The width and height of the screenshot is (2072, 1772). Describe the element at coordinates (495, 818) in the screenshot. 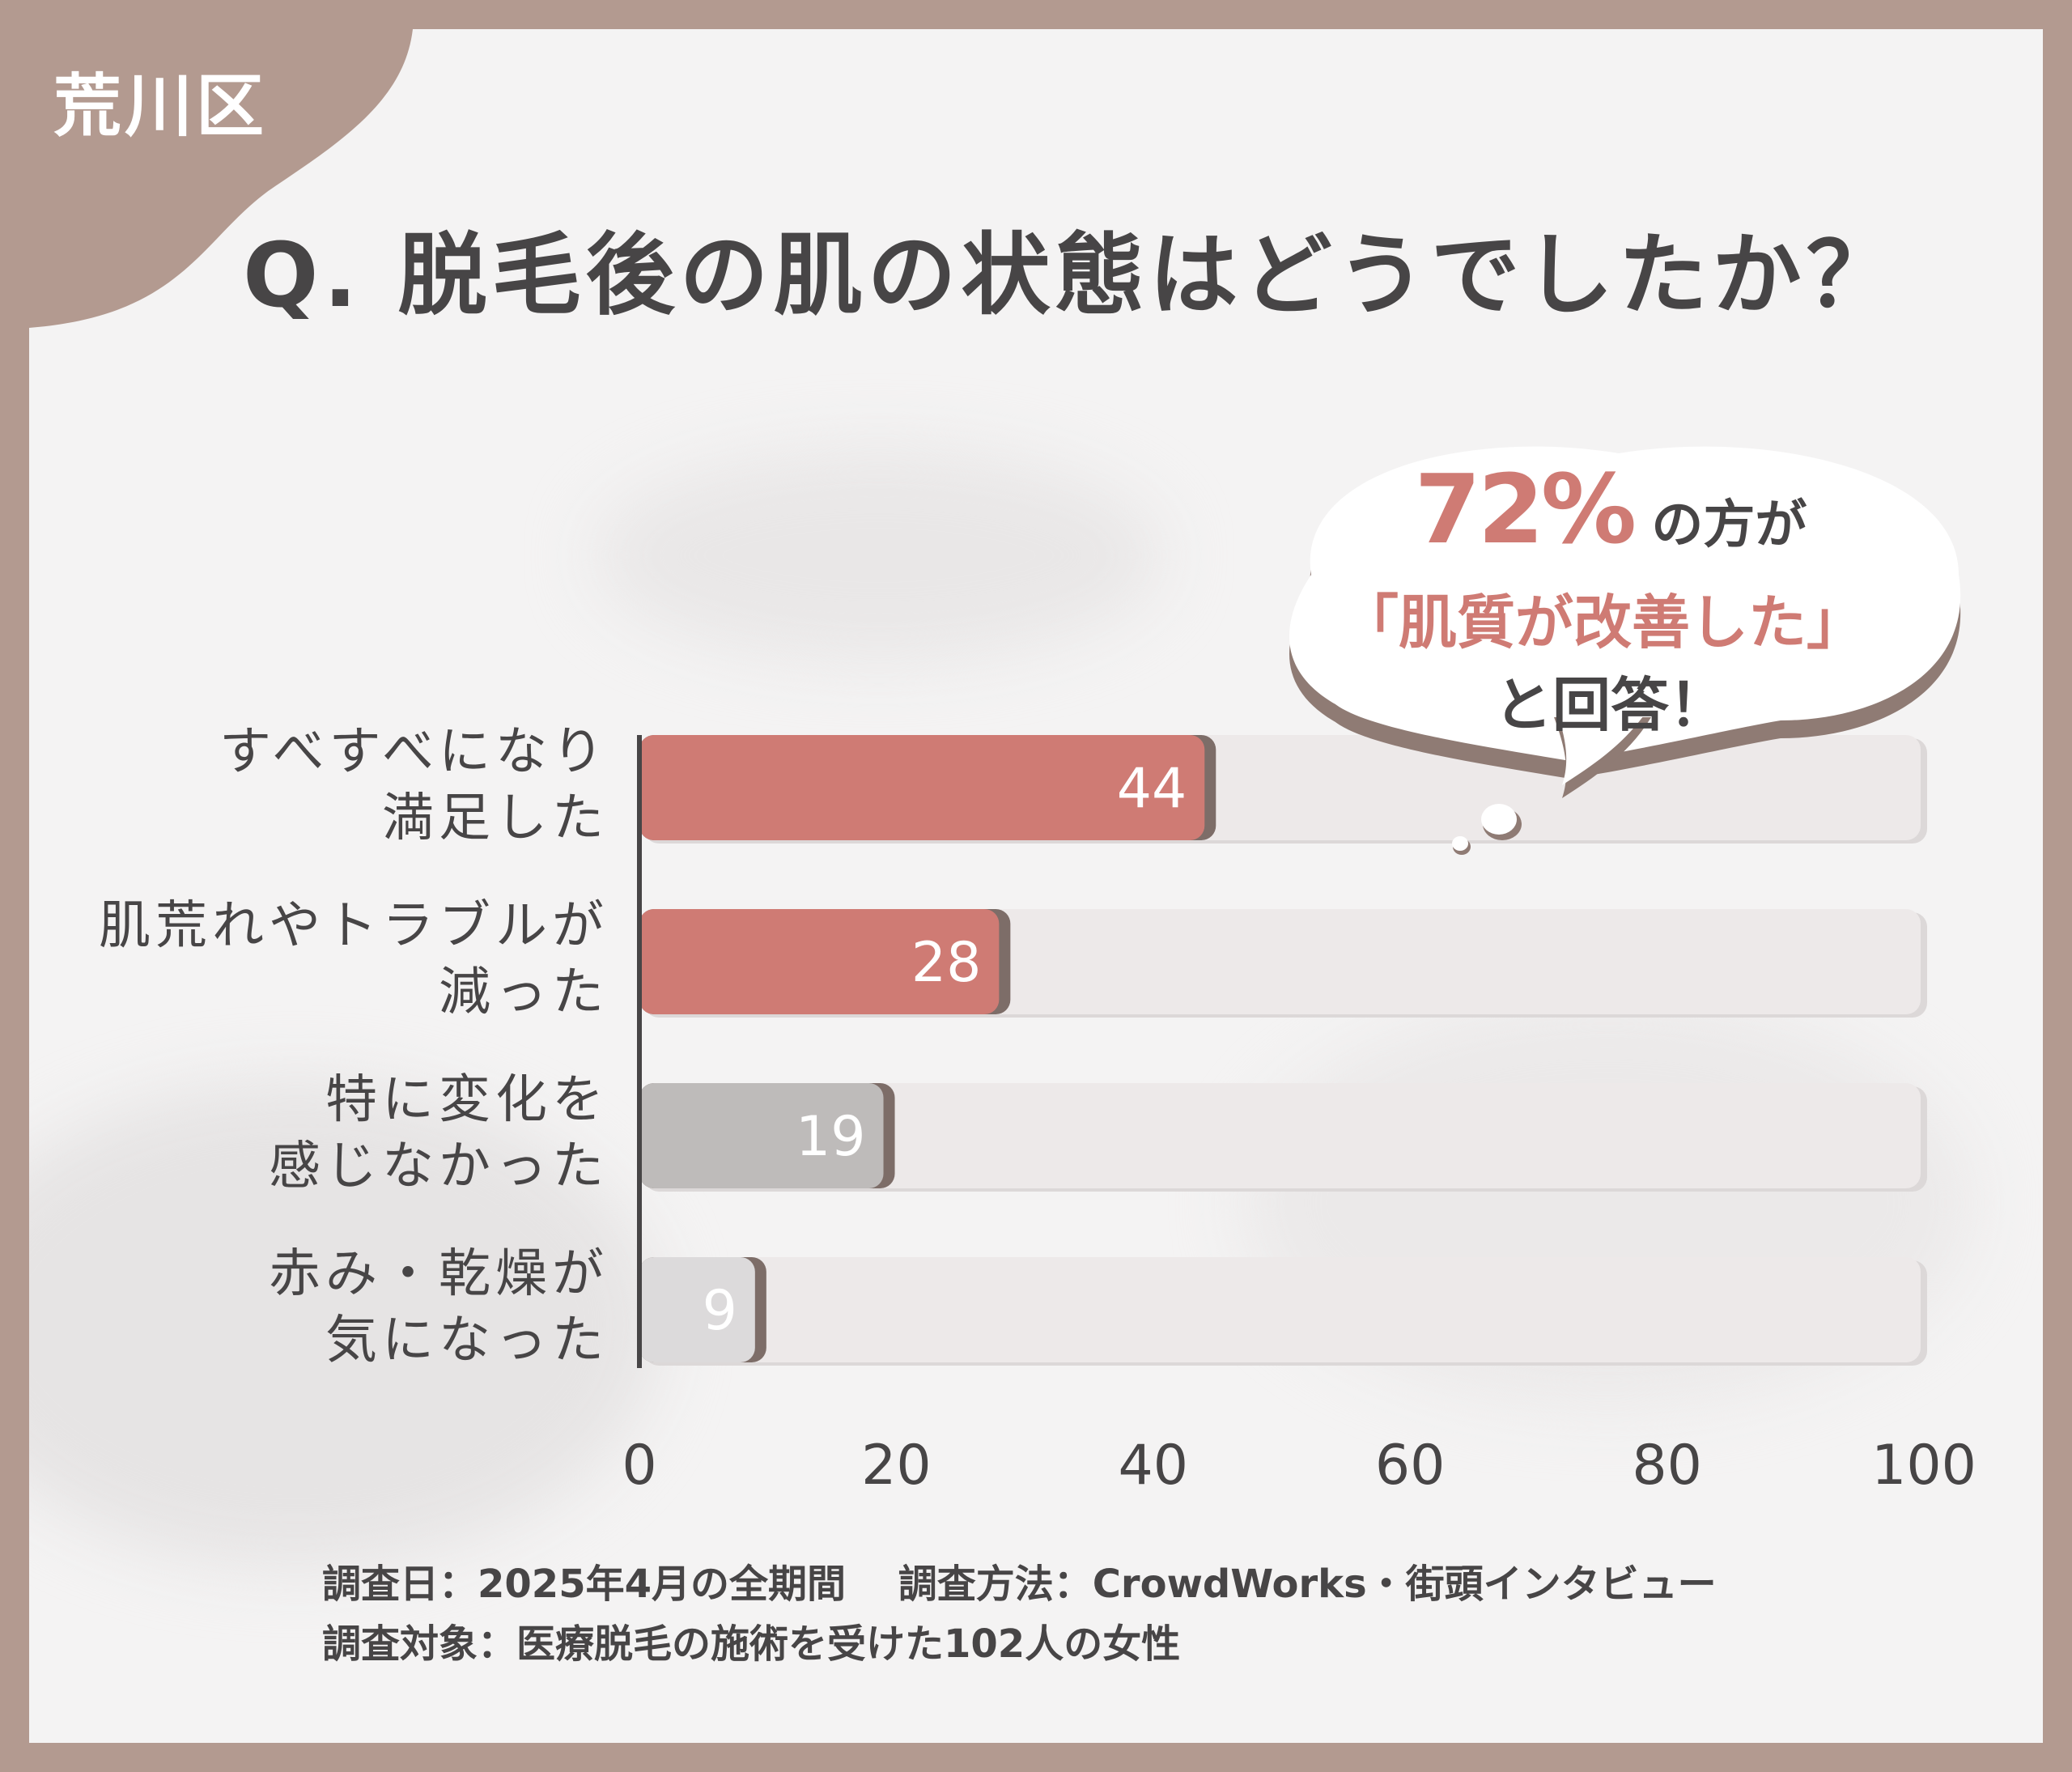

I see `category-label-line: 満足した` at that location.